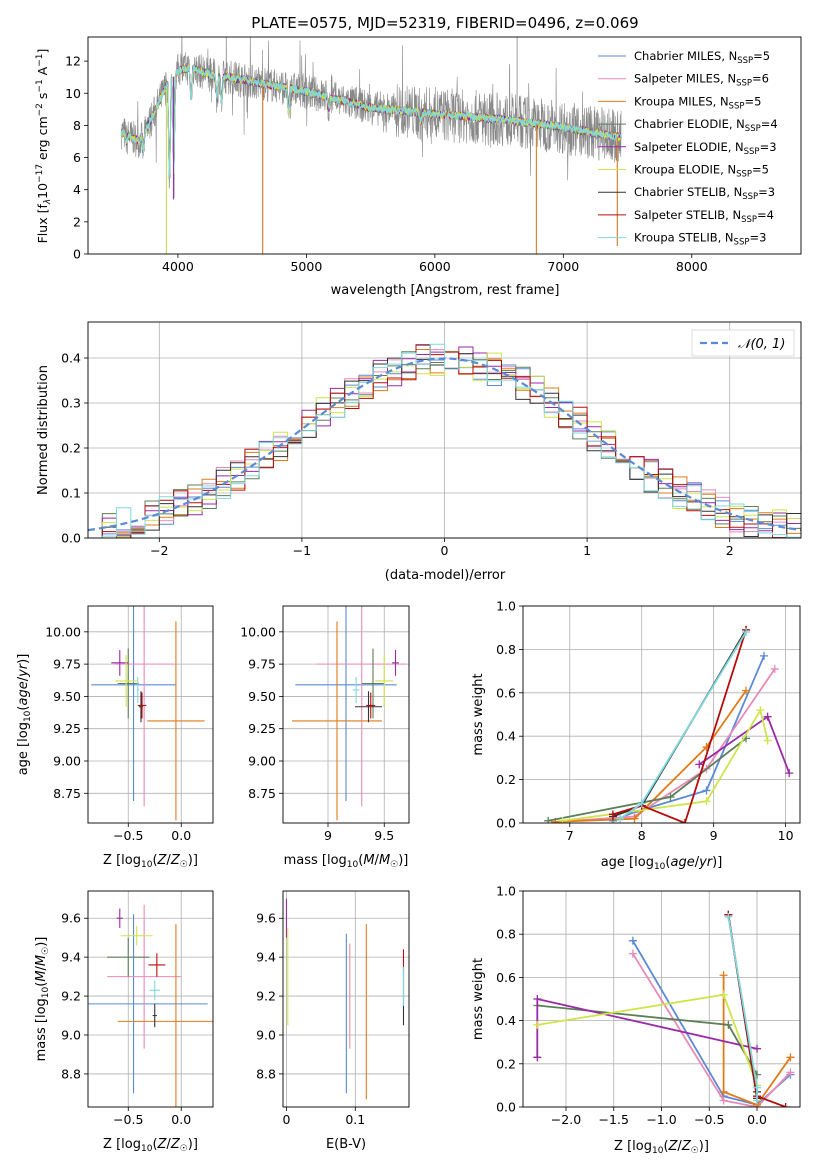  Describe the element at coordinates (614, 1119) in the screenshot. I see `weight-vs-Z-xtick-label: −1.5` at that location.